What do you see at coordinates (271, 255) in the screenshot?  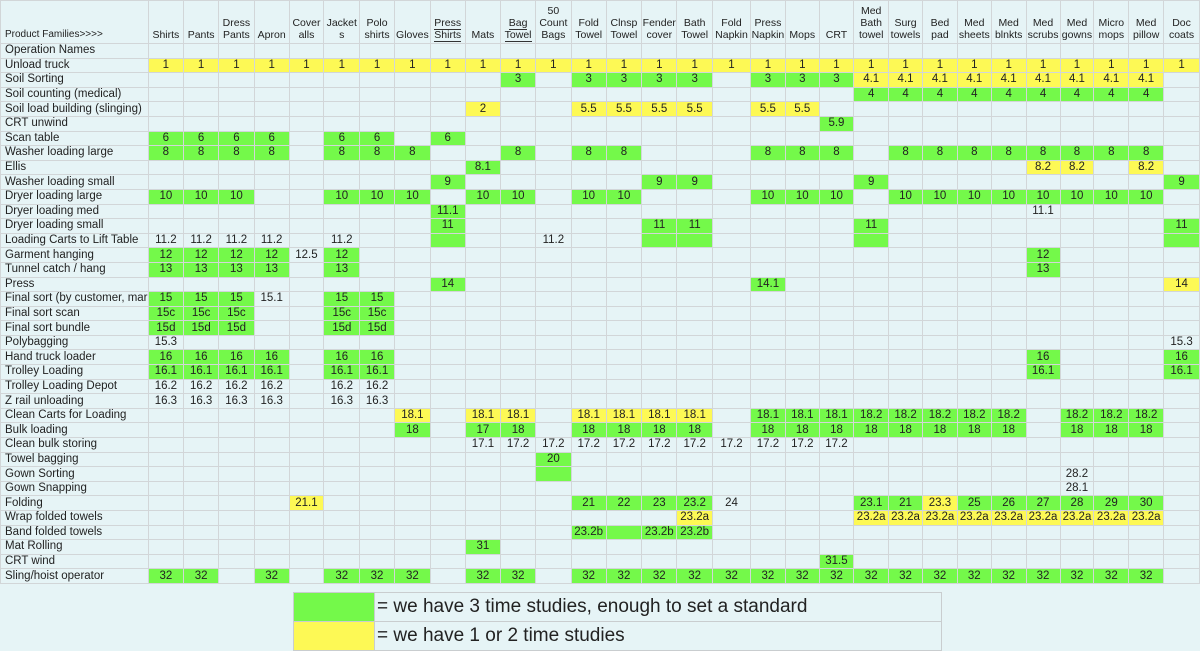 I see `grid-cell: 12` at bounding box center [271, 255].